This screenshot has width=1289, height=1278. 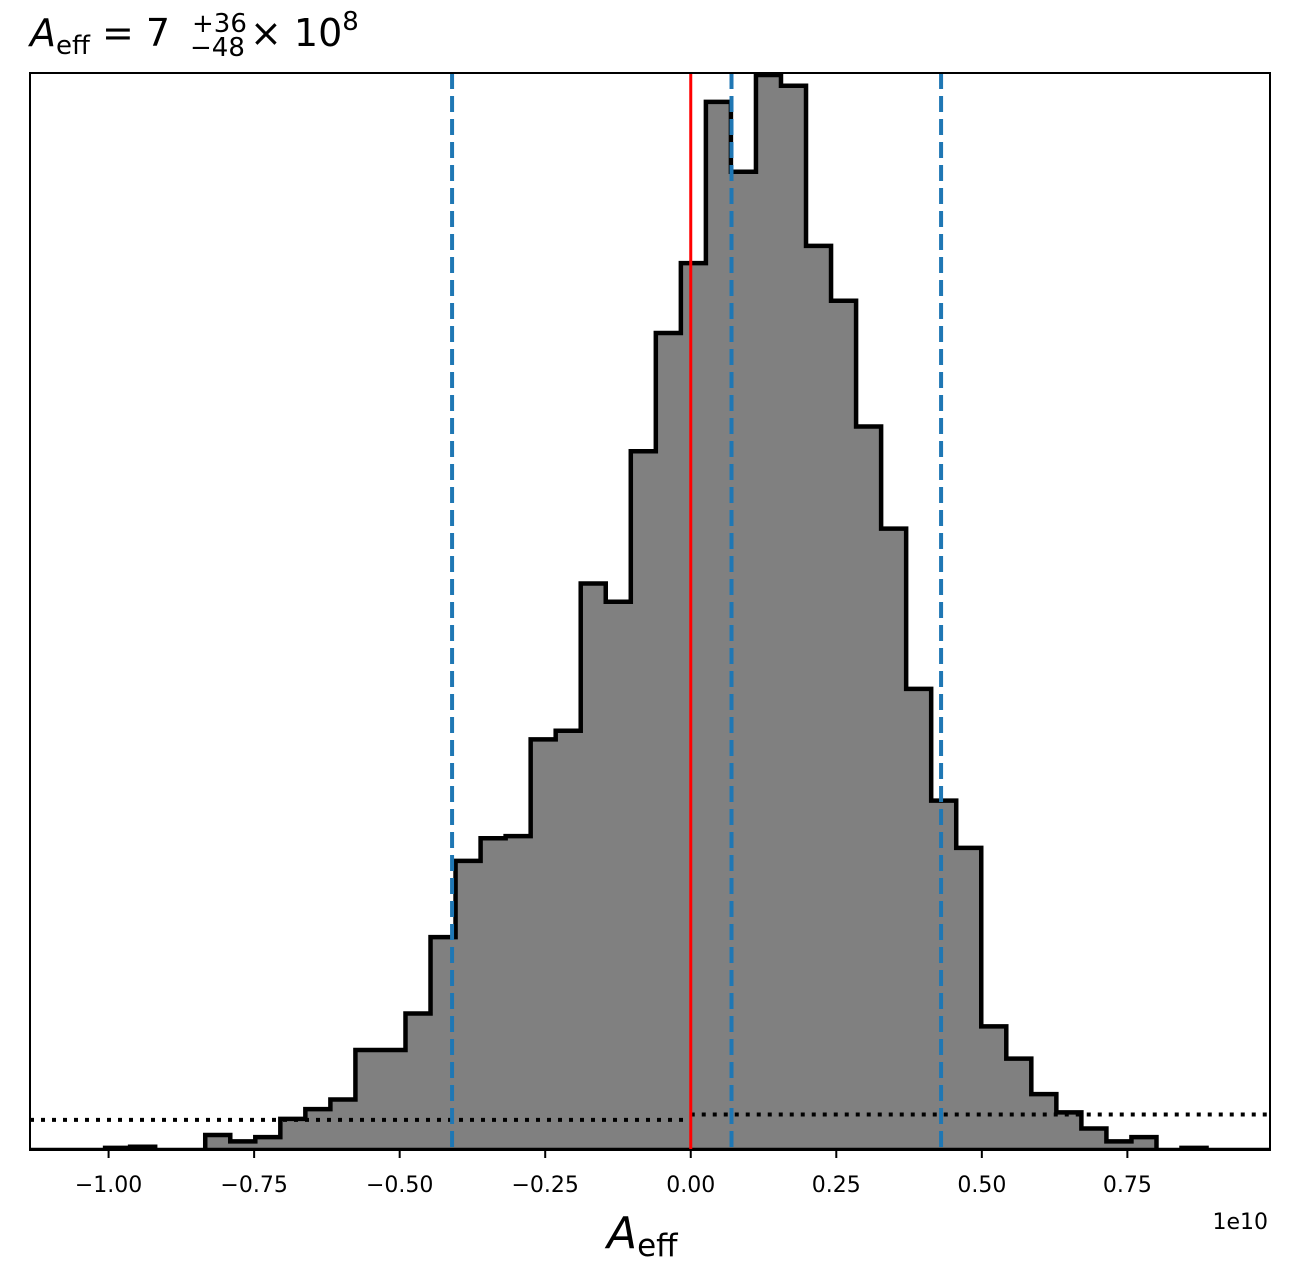 I want to click on title-symbol-subscript: eff, so click(x=73, y=46).